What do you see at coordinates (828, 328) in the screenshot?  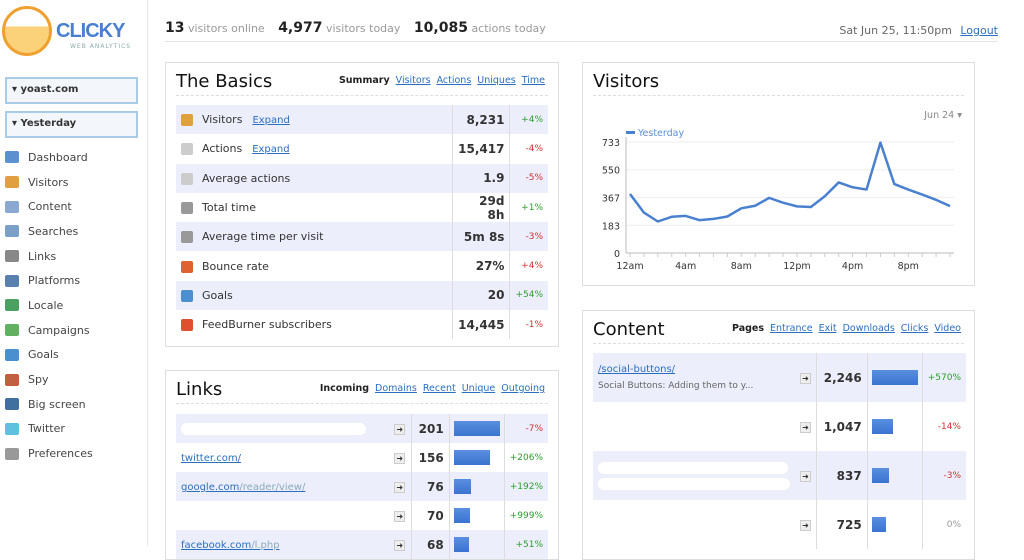 I see `tab-exit: Exit` at bounding box center [828, 328].